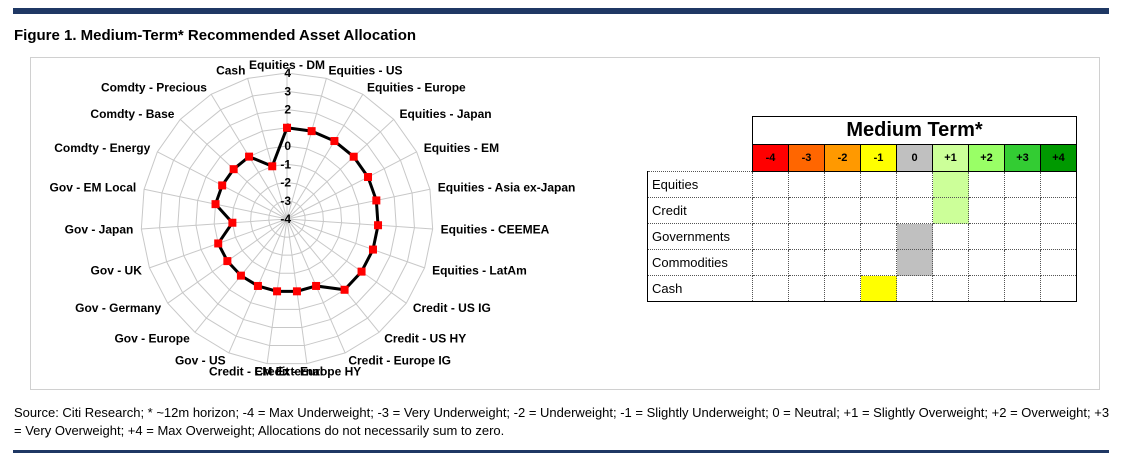  What do you see at coordinates (117, 271) in the screenshot?
I see `radar-category-label: Gov - UK` at bounding box center [117, 271].